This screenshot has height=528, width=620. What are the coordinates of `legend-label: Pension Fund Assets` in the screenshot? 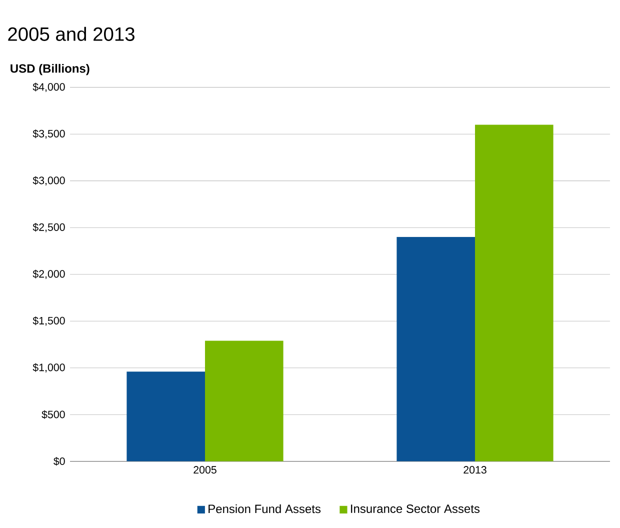 It's located at (264, 509).